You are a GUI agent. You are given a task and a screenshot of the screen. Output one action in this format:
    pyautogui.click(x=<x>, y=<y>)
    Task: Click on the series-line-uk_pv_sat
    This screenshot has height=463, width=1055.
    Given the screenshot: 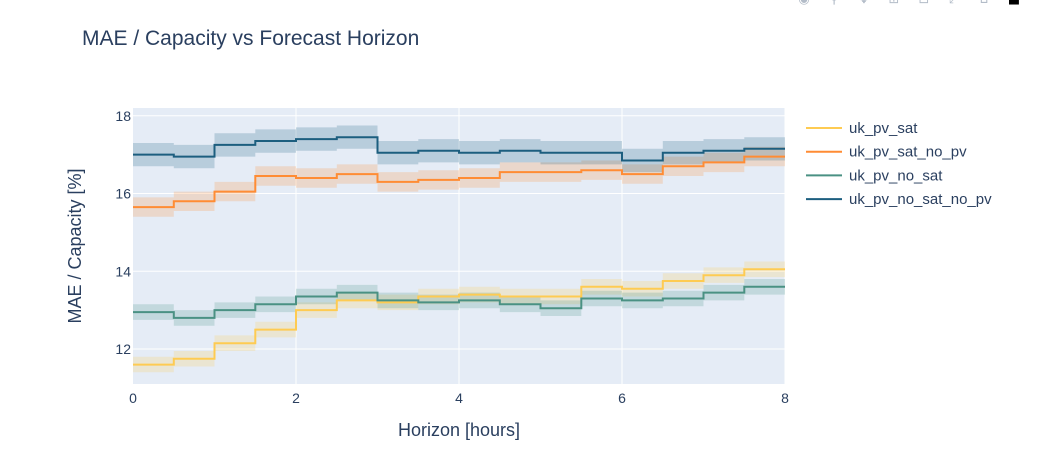 What is the action you would take?
    pyautogui.click(x=459, y=317)
    